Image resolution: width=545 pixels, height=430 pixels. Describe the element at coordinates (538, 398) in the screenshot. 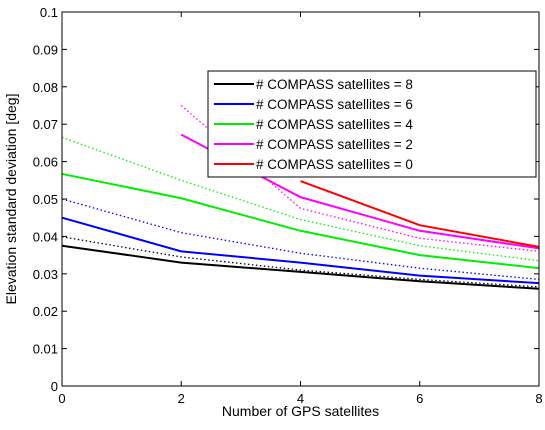

I see `x-tick-label: 8` at that location.